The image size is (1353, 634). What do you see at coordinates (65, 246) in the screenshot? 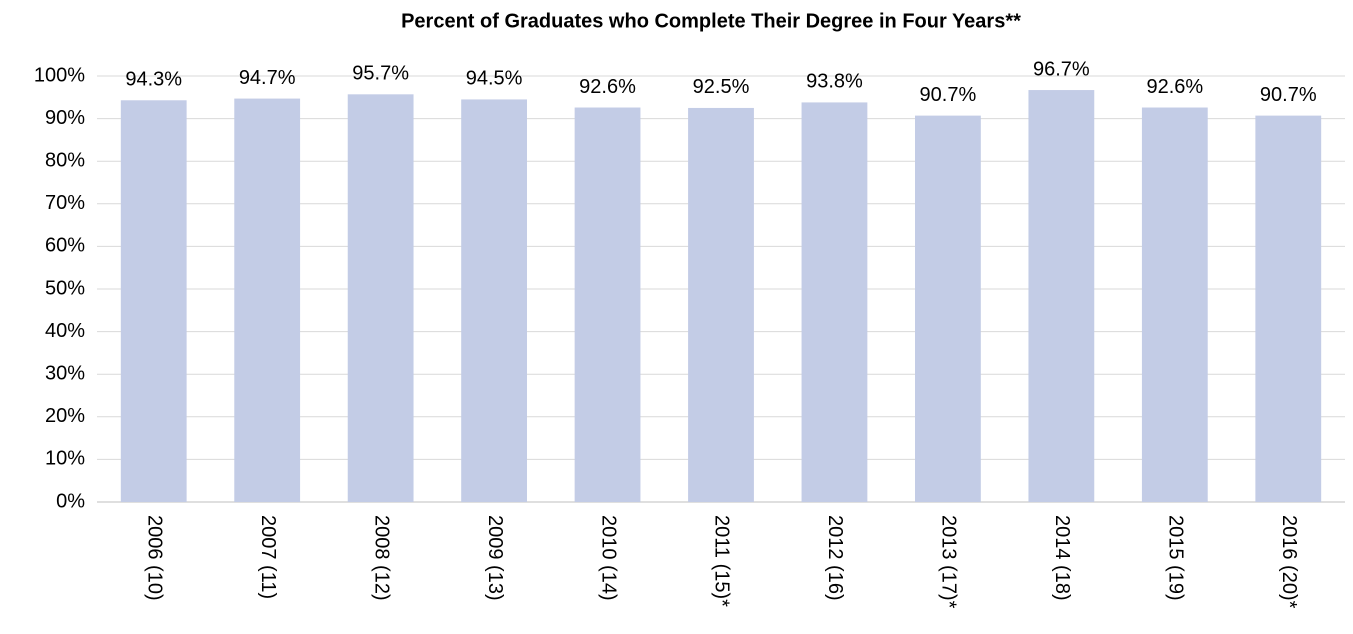
I see `y-tick-label: 60%` at bounding box center [65, 246].